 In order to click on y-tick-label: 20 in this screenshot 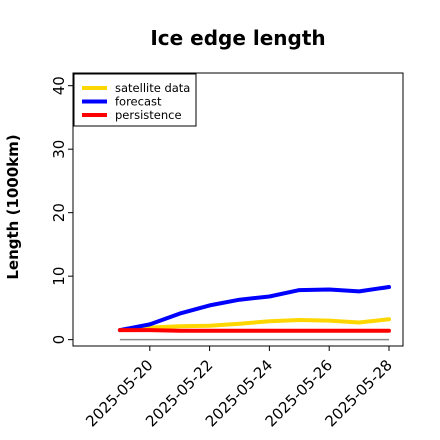, I will do `click(59, 212)`.